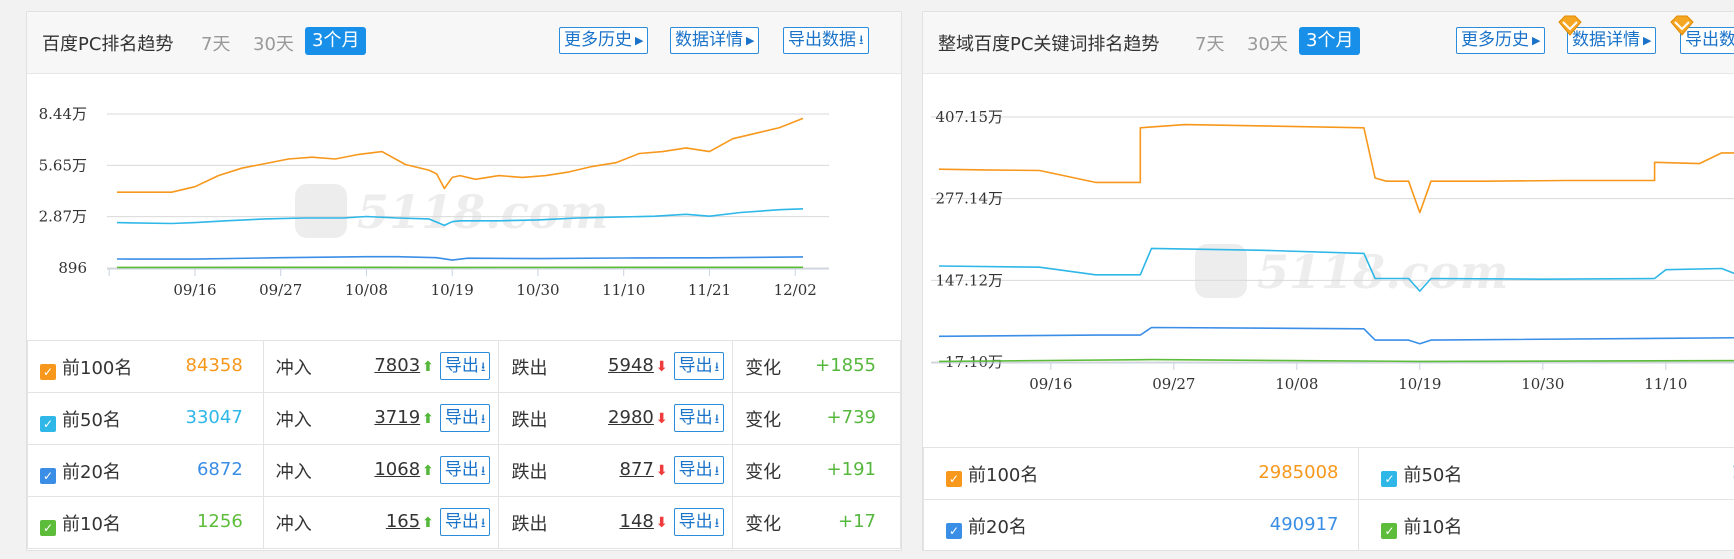  Describe the element at coordinates (1732, 472) in the screenshot. I see `rank-value: 151` at that location.